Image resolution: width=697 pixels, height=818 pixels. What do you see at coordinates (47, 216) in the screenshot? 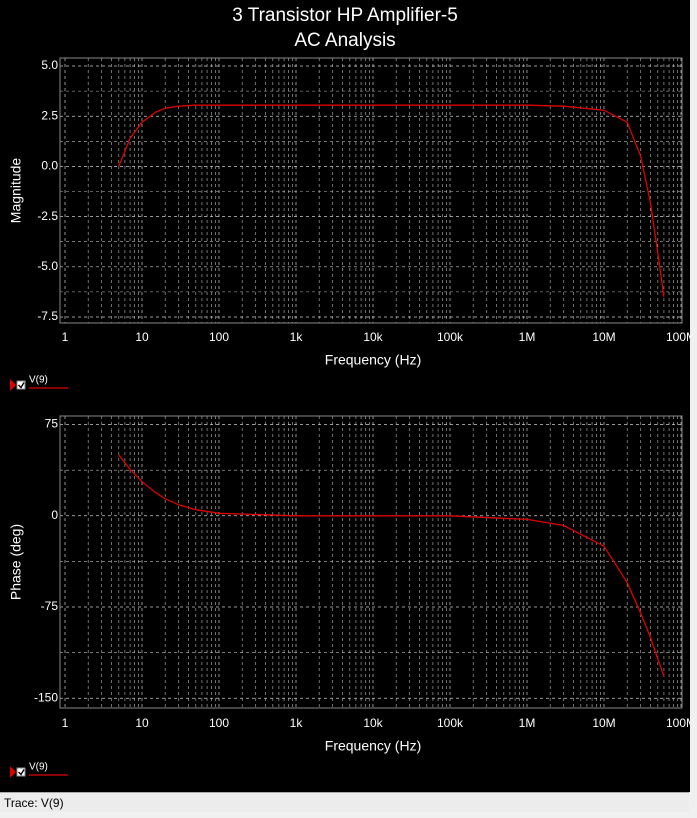
I see `y-tick-label: -2.5` at bounding box center [47, 216].